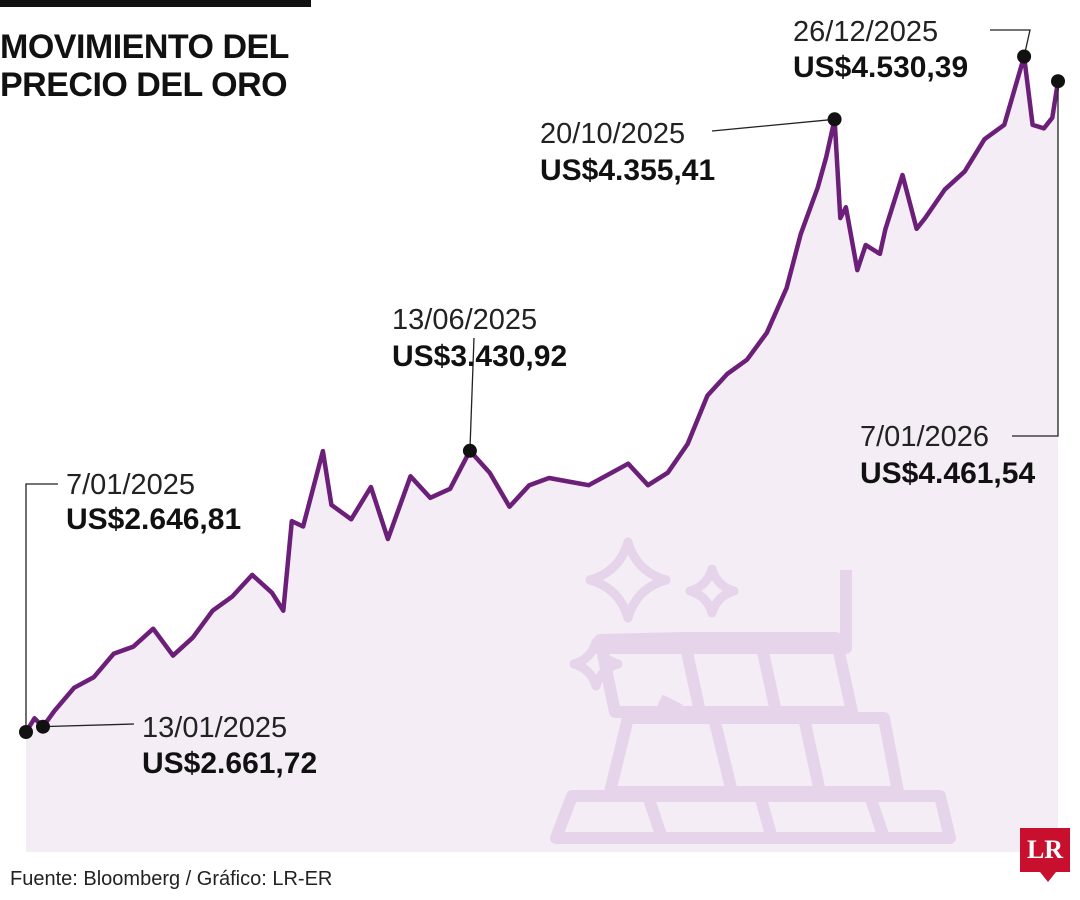 Image resolution: width=1080 pixels, height=900 pixels. What do you see at coordinates (88, 725) in the screenshot?
I see `leader-line-jan13` at bounding box center [88, 725].